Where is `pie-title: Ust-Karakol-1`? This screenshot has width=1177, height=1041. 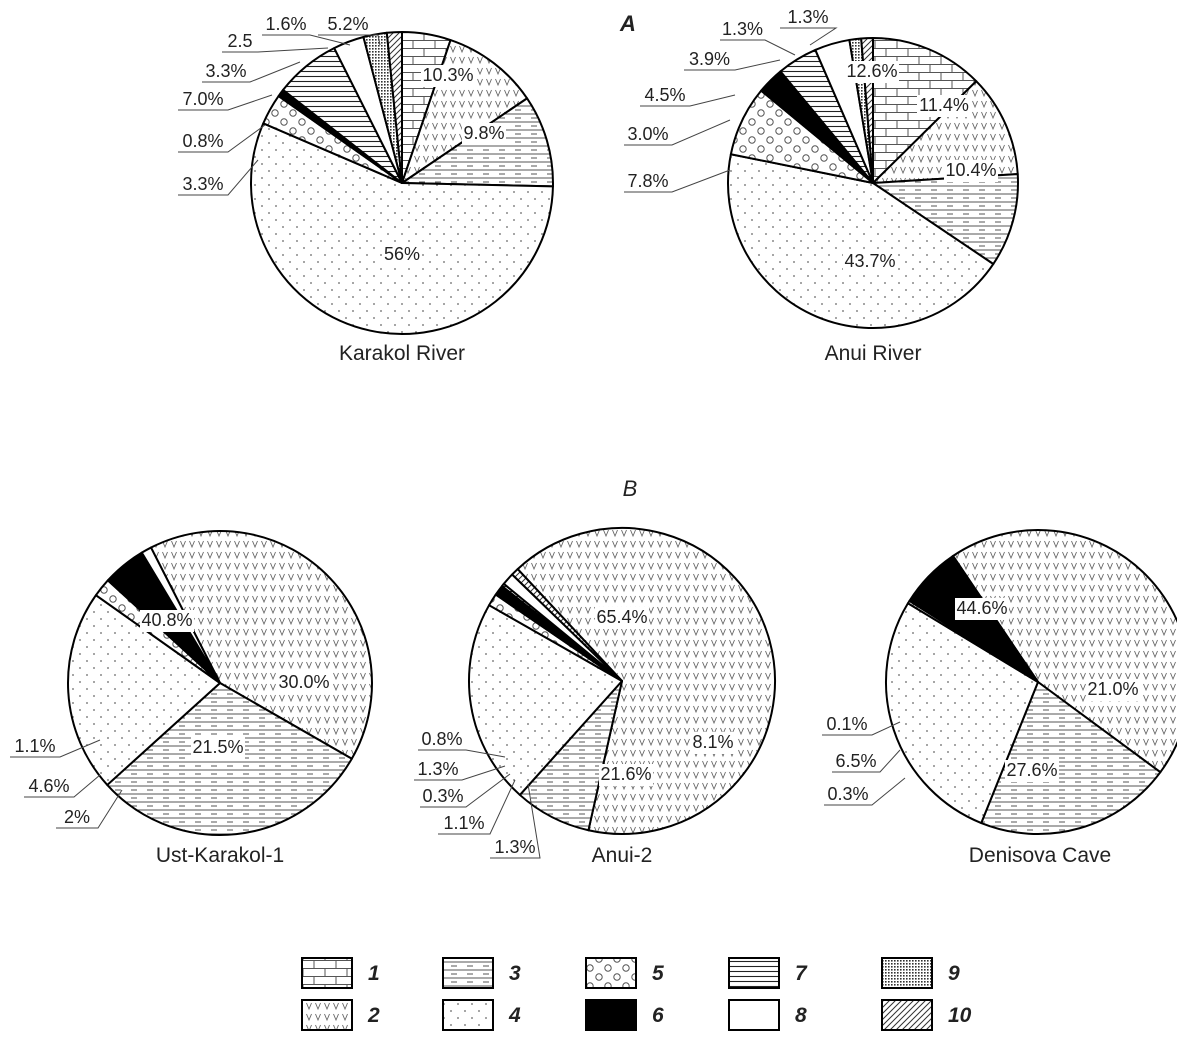
pie-title: Ust-Karakol-1 is located at coordinates (220, 855).